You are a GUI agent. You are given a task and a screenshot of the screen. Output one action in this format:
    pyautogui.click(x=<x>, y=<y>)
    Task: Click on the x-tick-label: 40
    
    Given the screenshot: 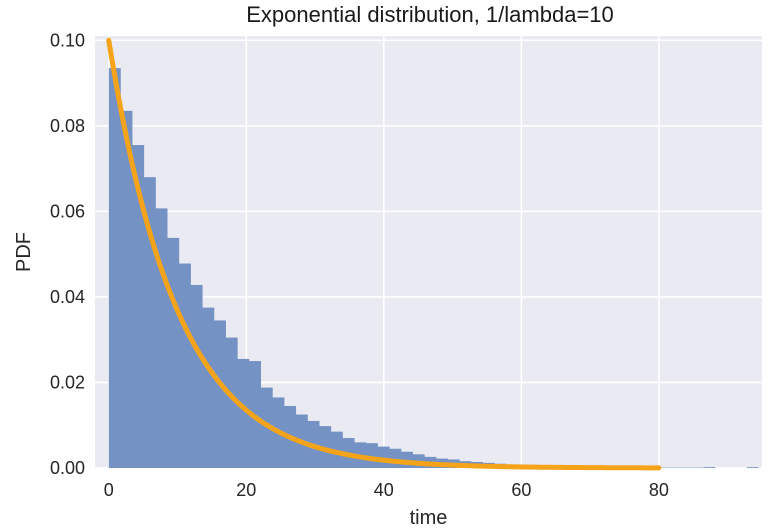 What is the action you would take?
    pyautogui.click(x=384, y=490)
    